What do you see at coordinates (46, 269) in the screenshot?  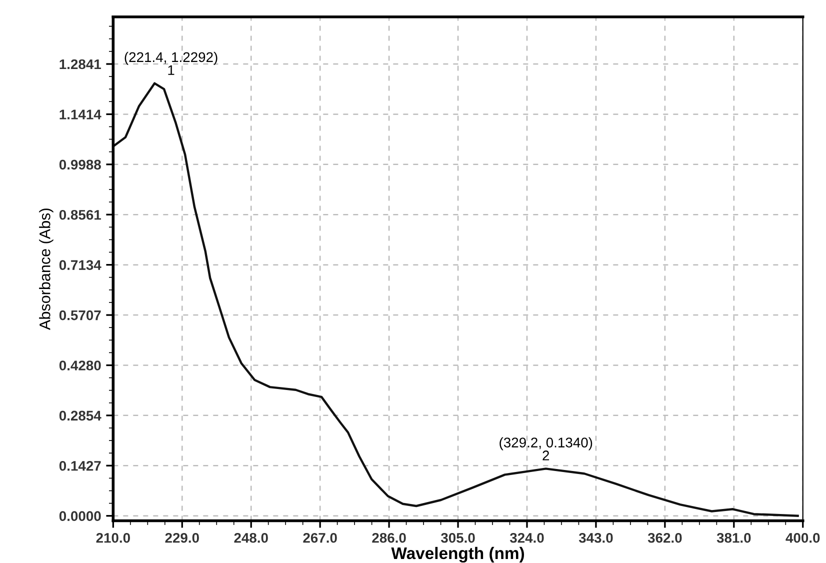 I see `y-axis-title: Absorbance (Abs)` at bounding box center [46, 269].